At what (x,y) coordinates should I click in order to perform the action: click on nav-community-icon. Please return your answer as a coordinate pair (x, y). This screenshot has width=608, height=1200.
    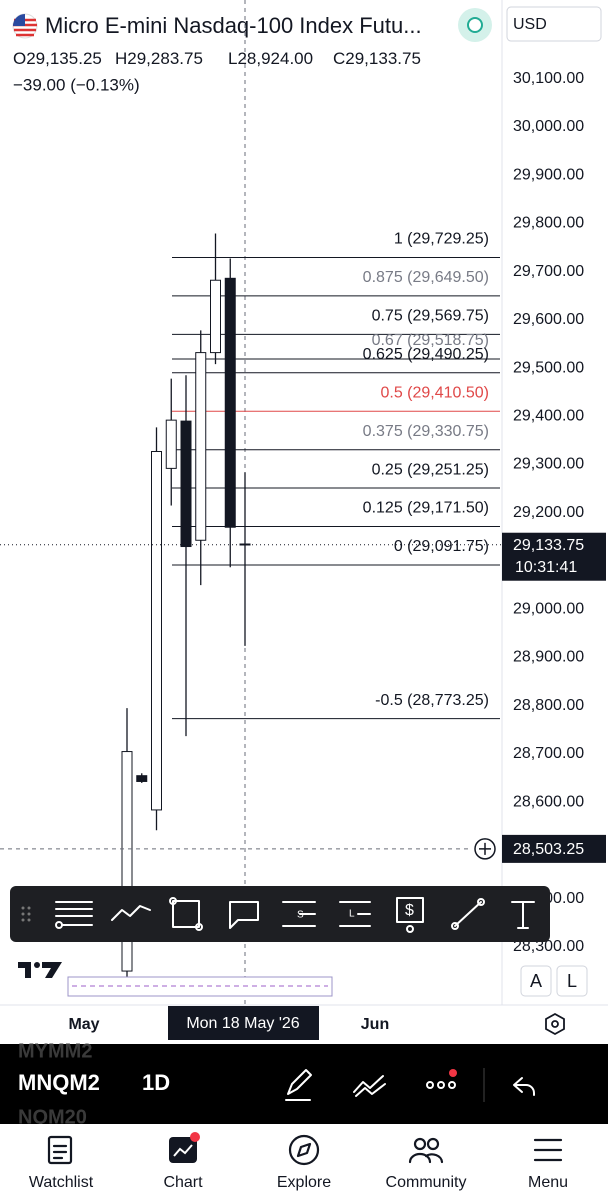
    Looking at the image, I should click on (426, 1150).